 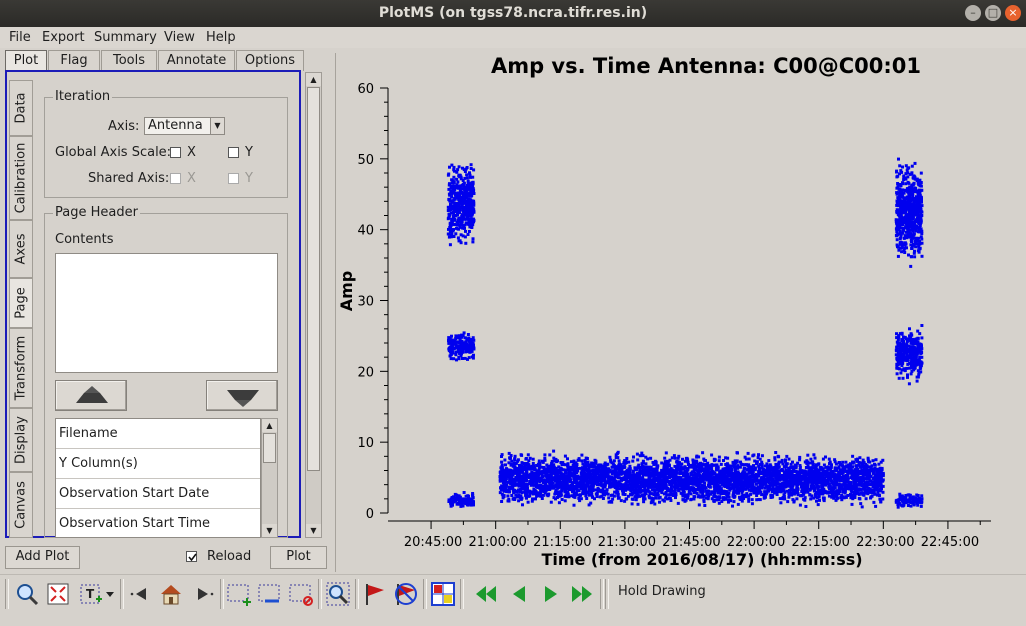 What do you see at coordinates (42, 557) in the screenshot?
I see `add-plot-button: Add Plot` at bounding box center [42, 557].